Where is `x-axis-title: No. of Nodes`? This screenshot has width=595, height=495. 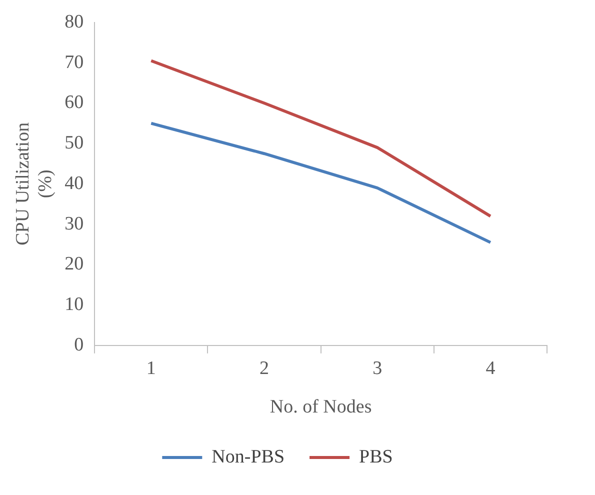 x-axis-title: No. of Nodes is located at coordinates (321, 407).